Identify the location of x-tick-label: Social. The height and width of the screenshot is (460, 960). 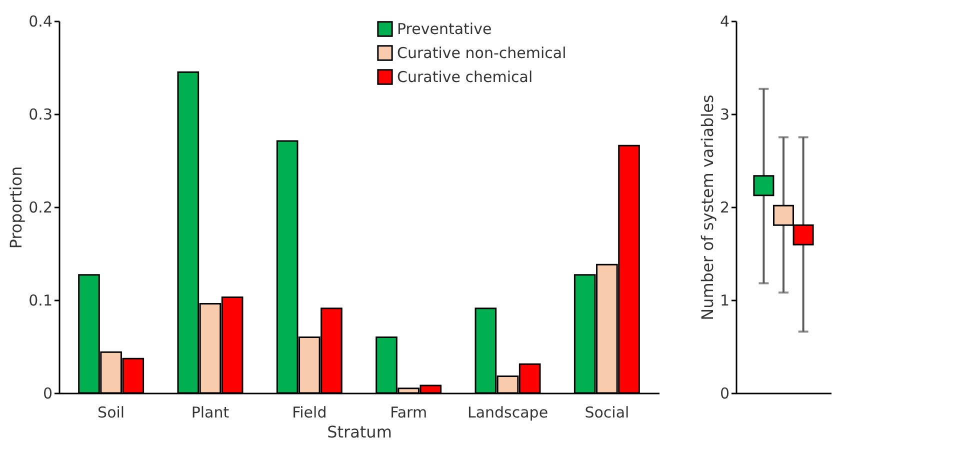
(607, 413).